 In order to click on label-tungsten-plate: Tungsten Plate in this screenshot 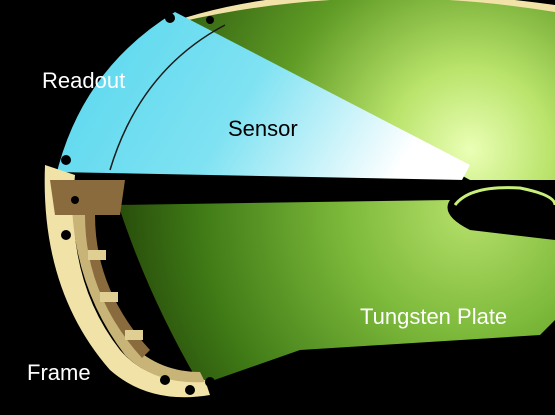, I will do `click(434, 316)`.